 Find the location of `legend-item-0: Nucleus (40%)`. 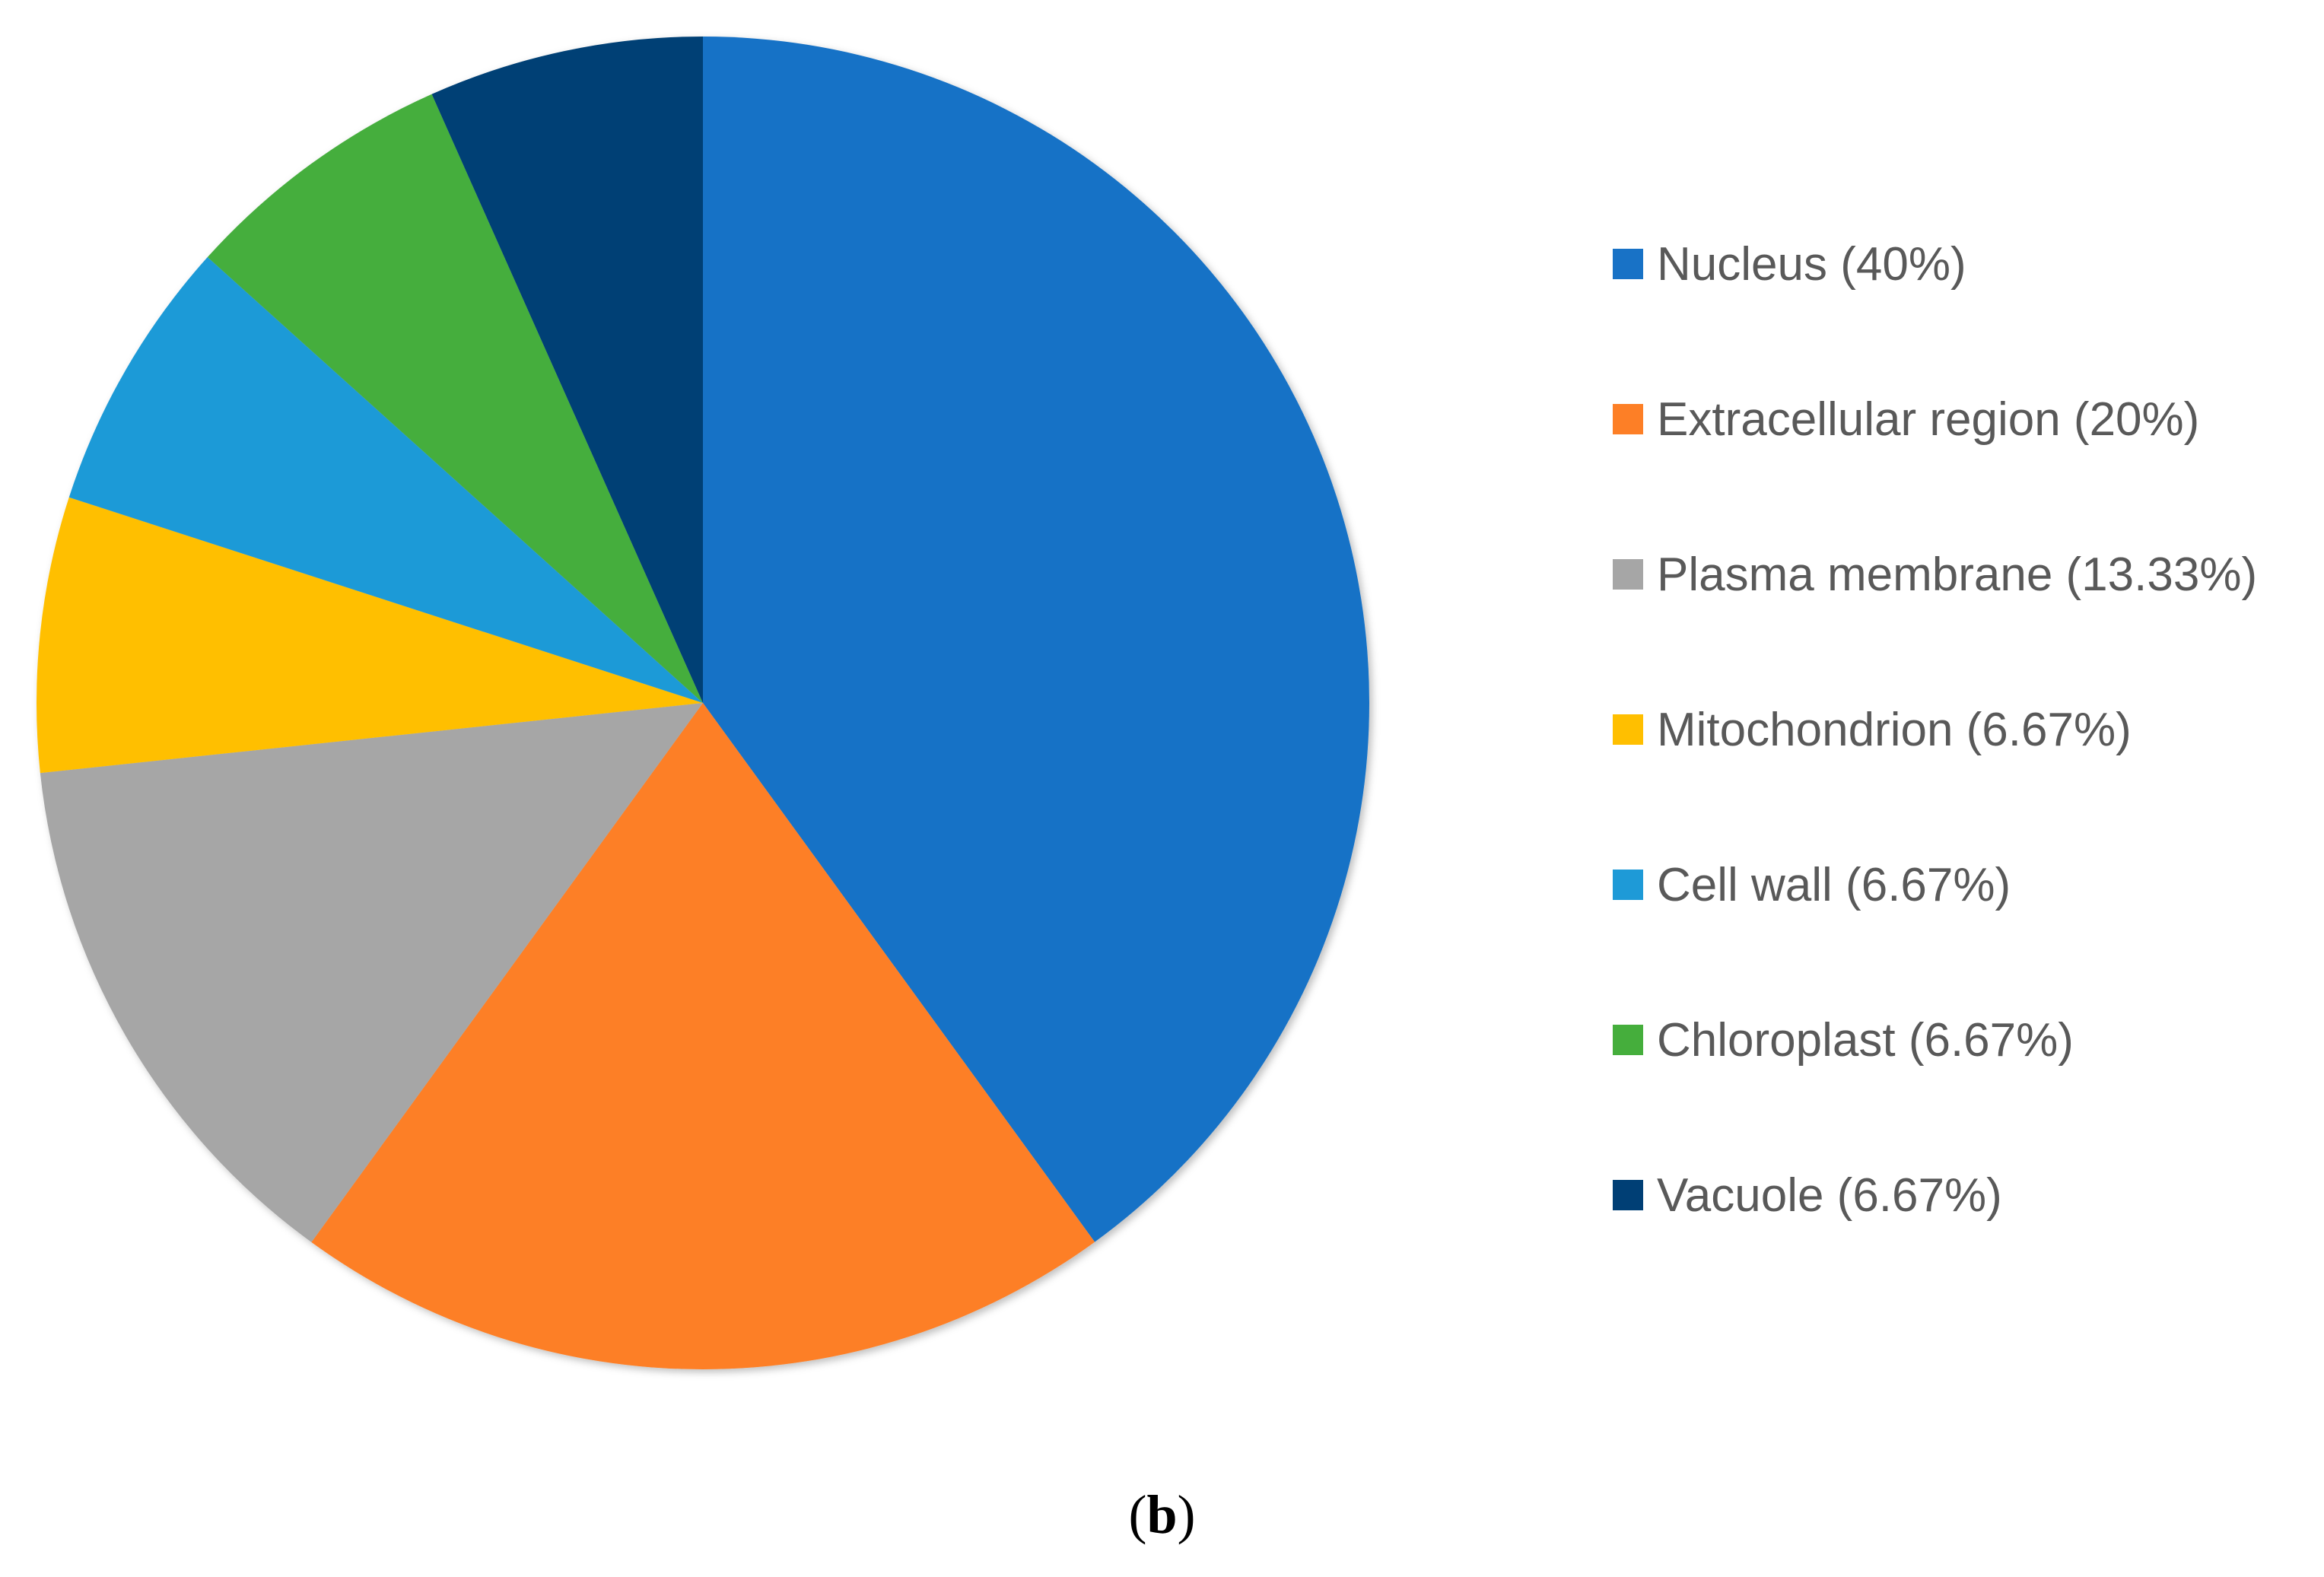

legend-item-0: Nucleus (40%) is located at coordinates (1935, 264).